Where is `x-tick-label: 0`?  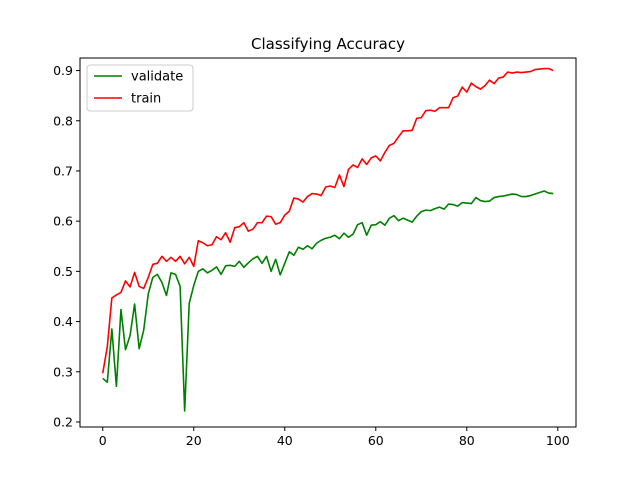 x-tick-label: 0 is located at coordinates (103, 440).